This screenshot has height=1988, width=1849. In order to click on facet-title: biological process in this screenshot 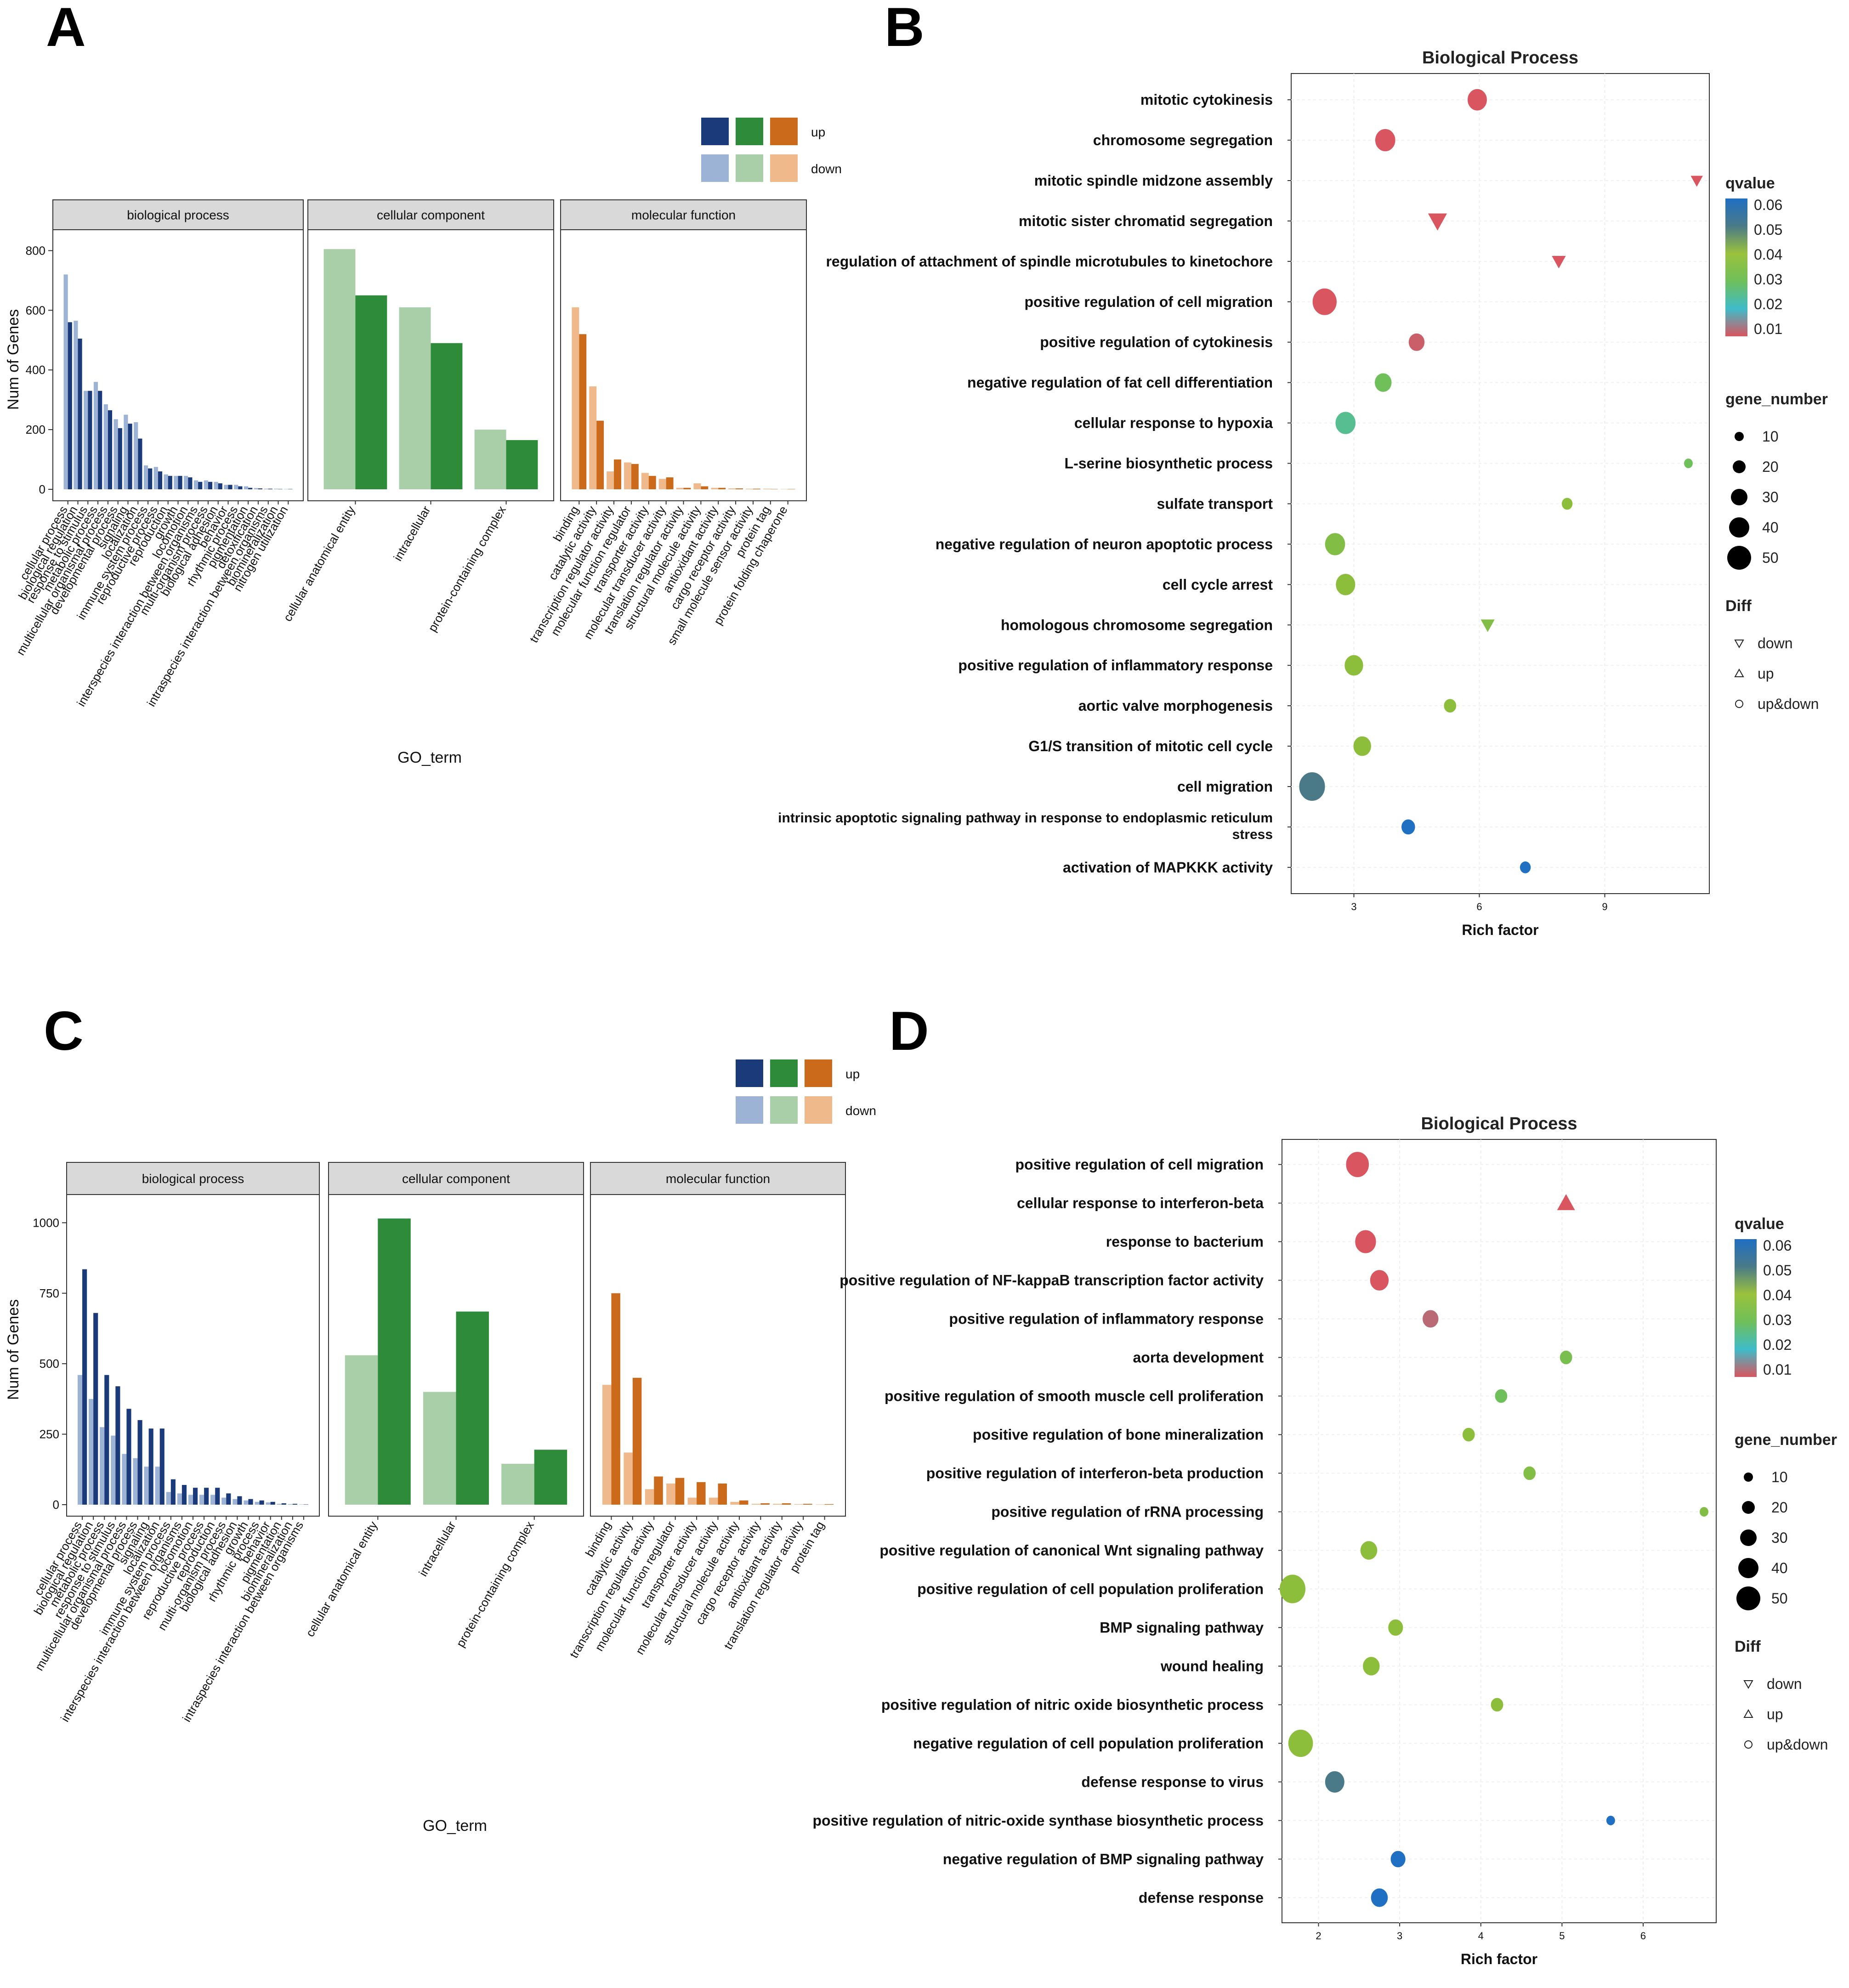, I will do `click(178, 215)`.